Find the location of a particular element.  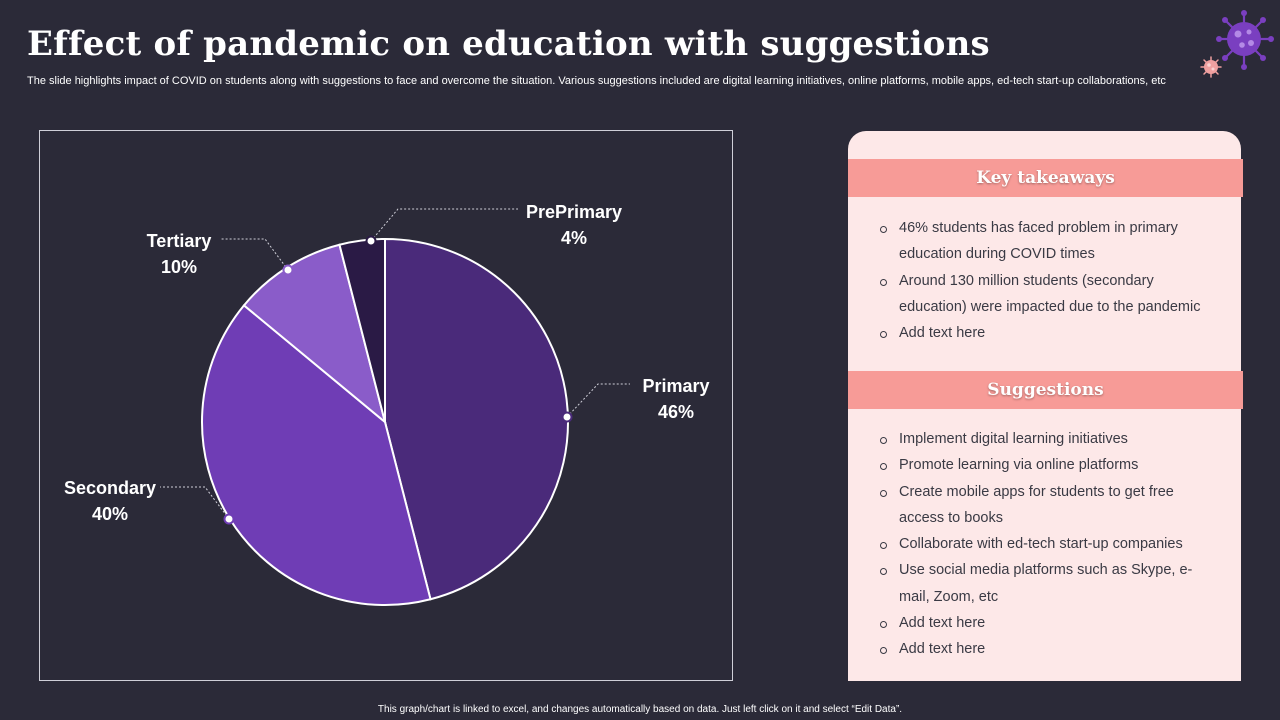

pie-slice-primary is located at coordinates (476, 419).